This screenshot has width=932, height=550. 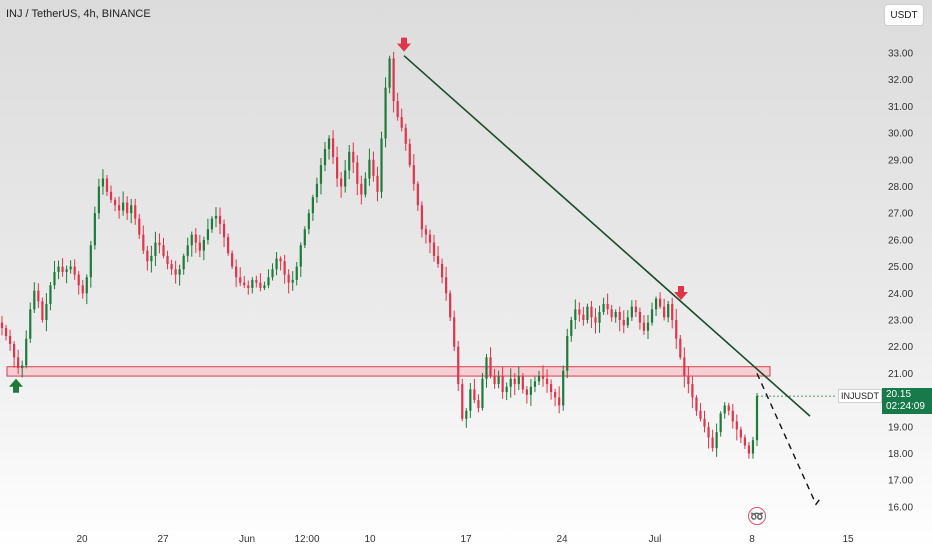 What do you see at coordinates (900, 160) in the screenshot?
I see `y-tick-label: 29.00` at bounding box center [900, 160].